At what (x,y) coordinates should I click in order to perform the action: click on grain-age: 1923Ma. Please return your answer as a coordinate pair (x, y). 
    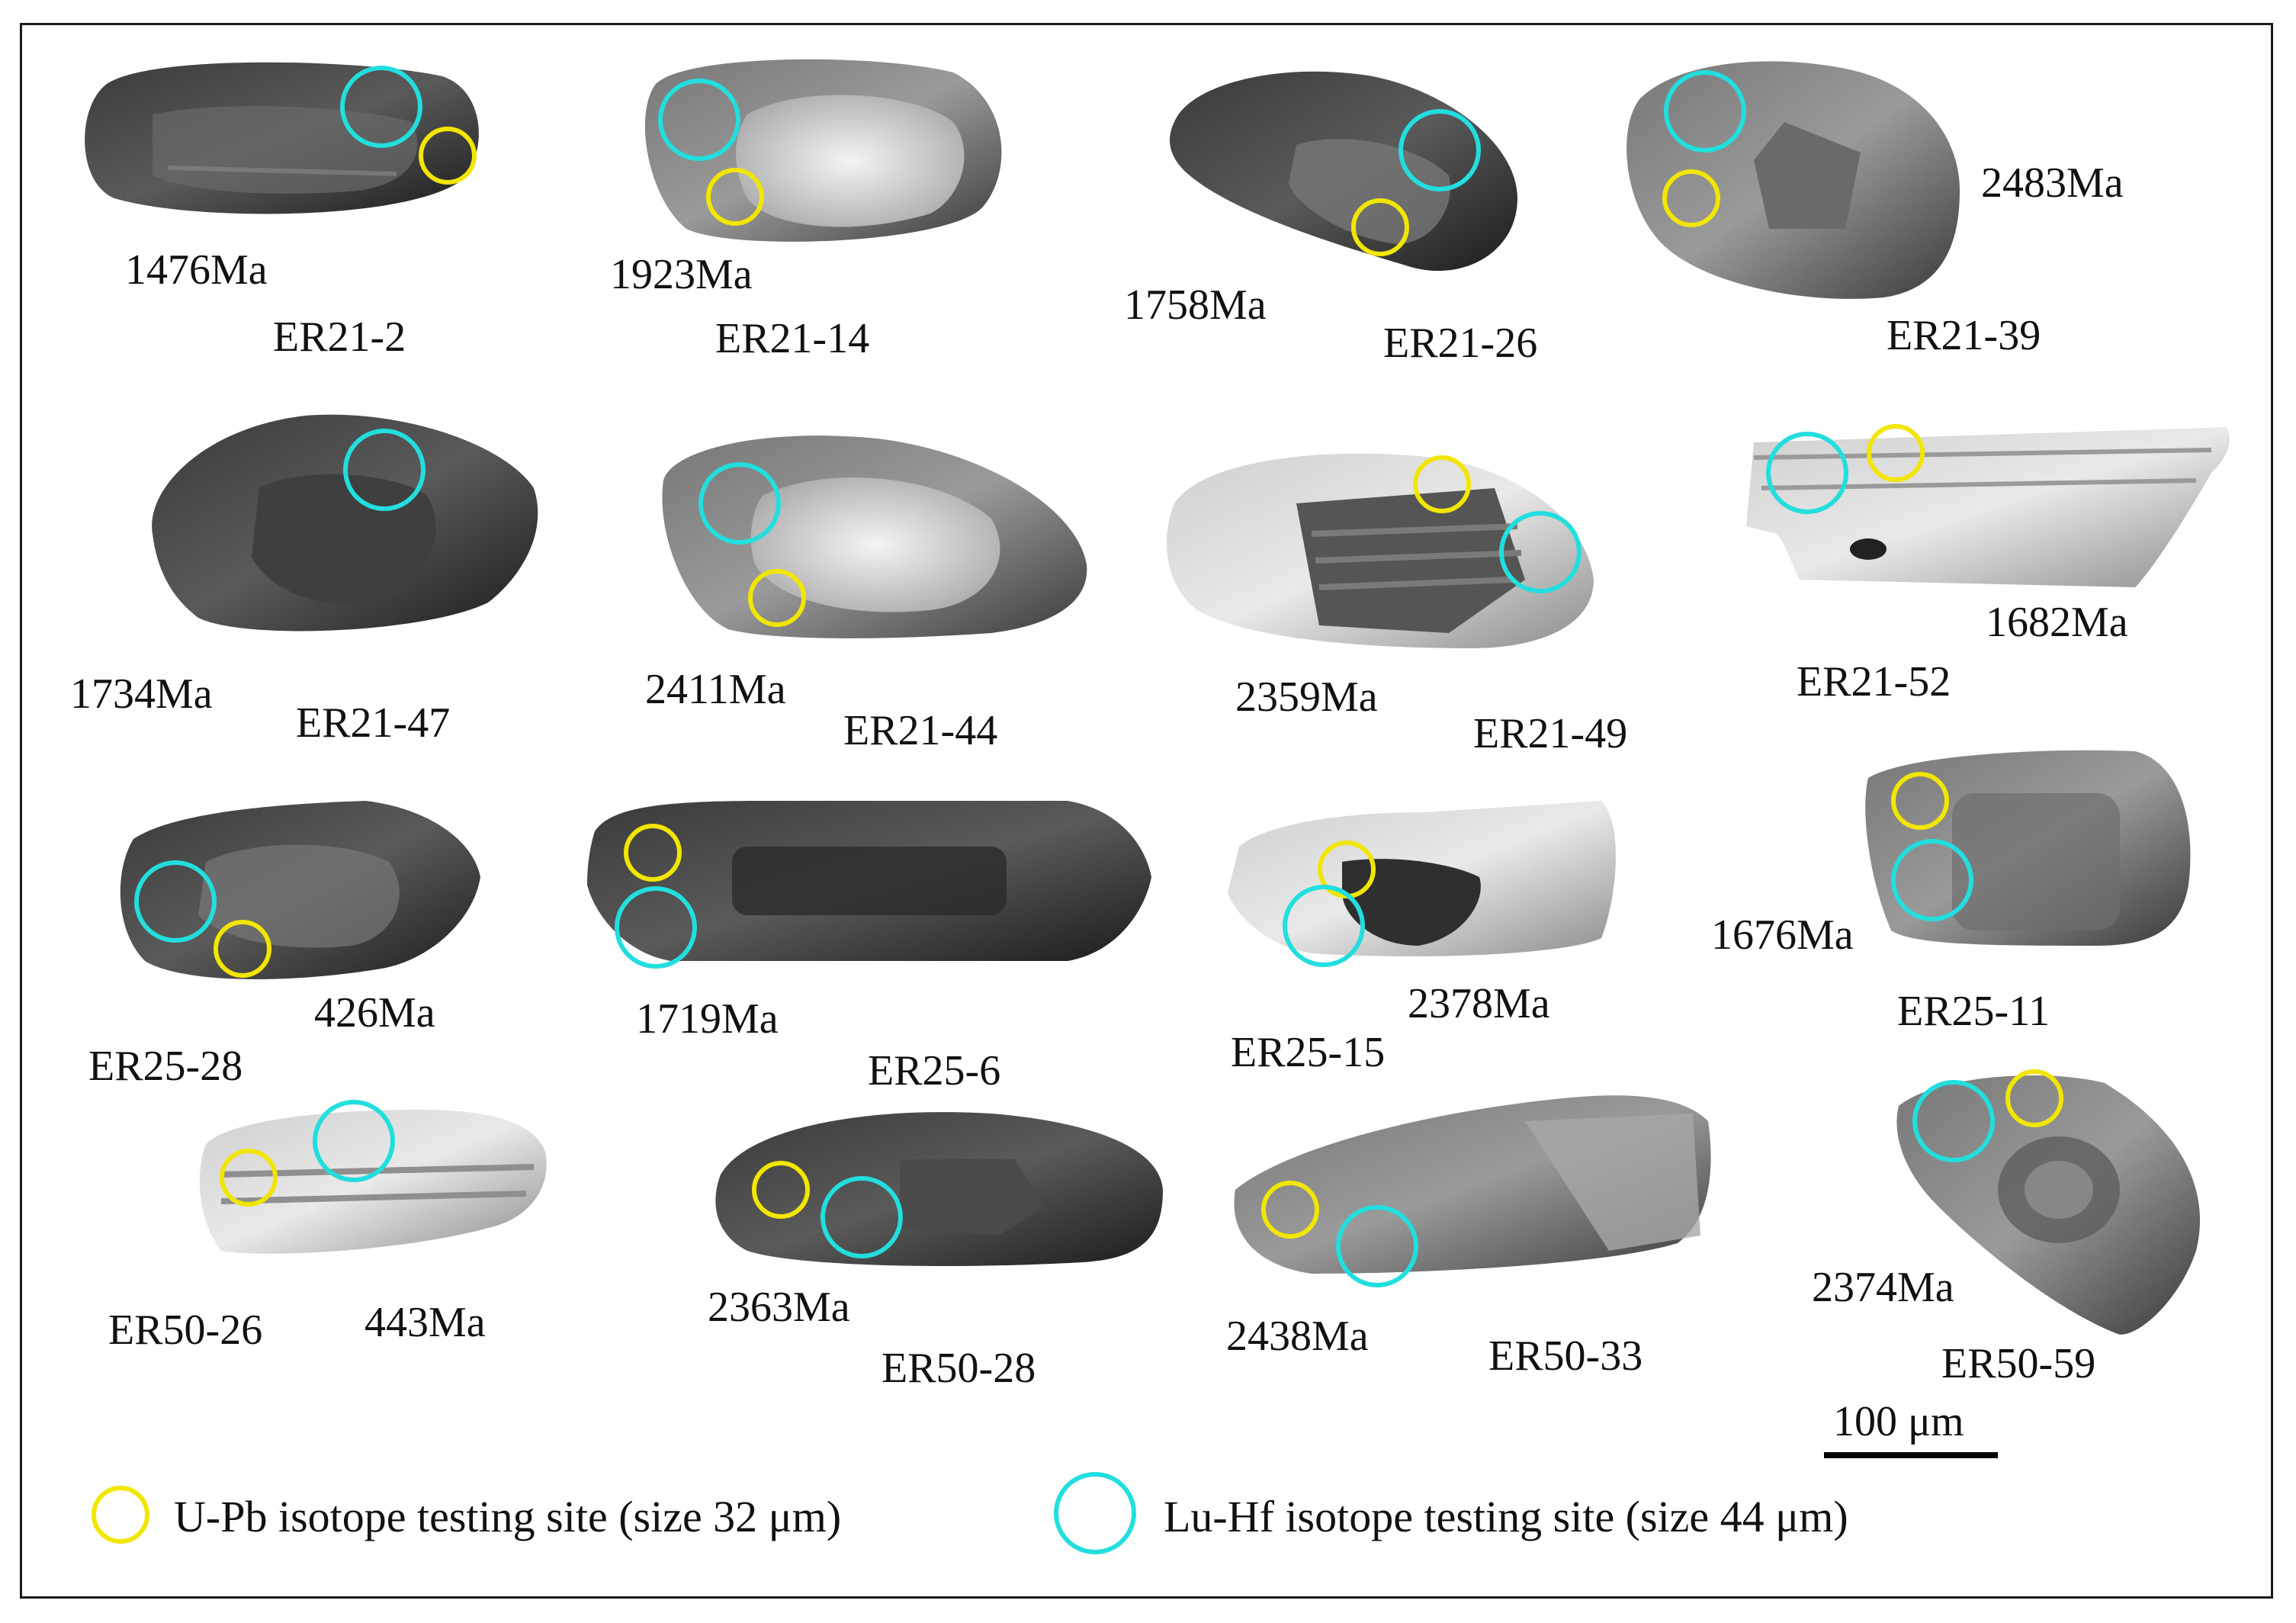
    Looking at the image, I should click on (681, 274).